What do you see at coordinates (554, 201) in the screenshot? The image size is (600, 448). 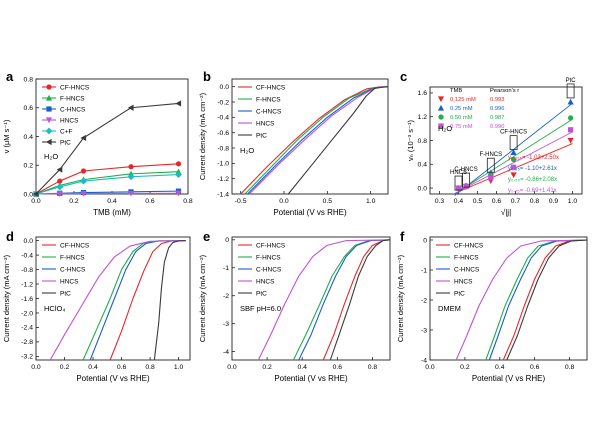 I see `x-tick-label: 0.9` at bounding box center [554, 201].